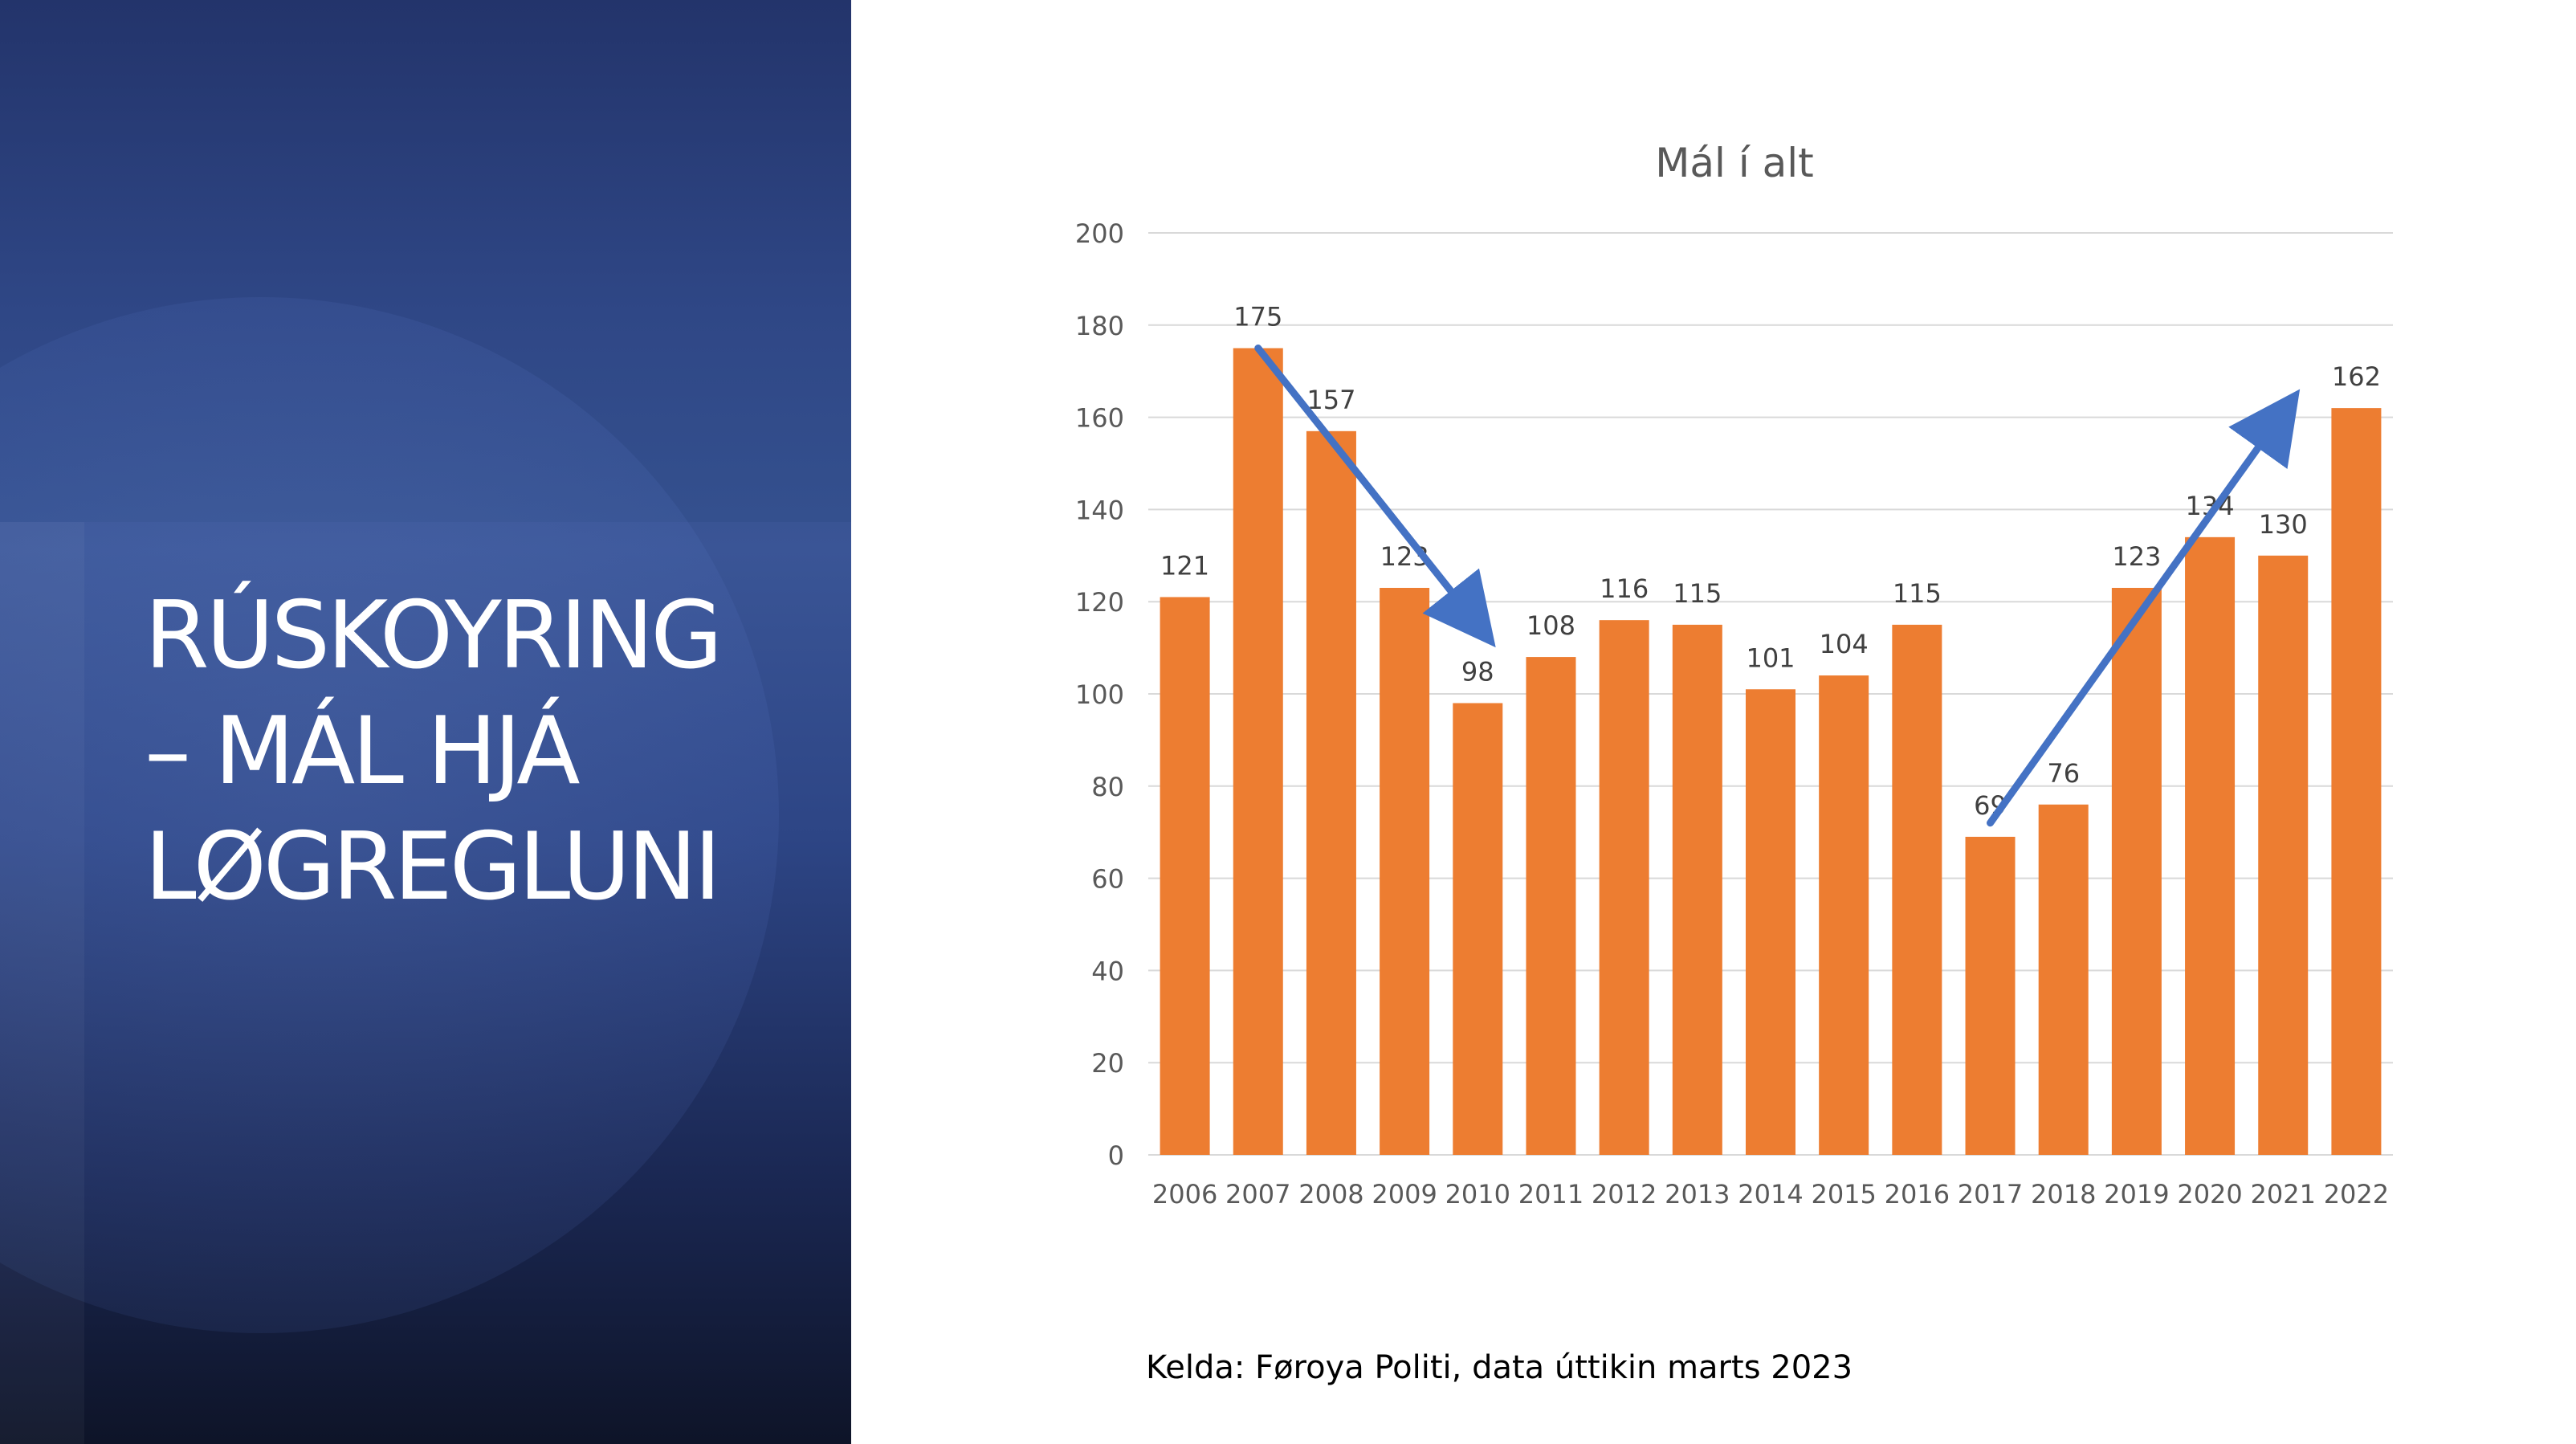  Describe the element at coordinates (1404, 1194) in the screenshot. I see `x-tick-label-2009: 2009` at that location.